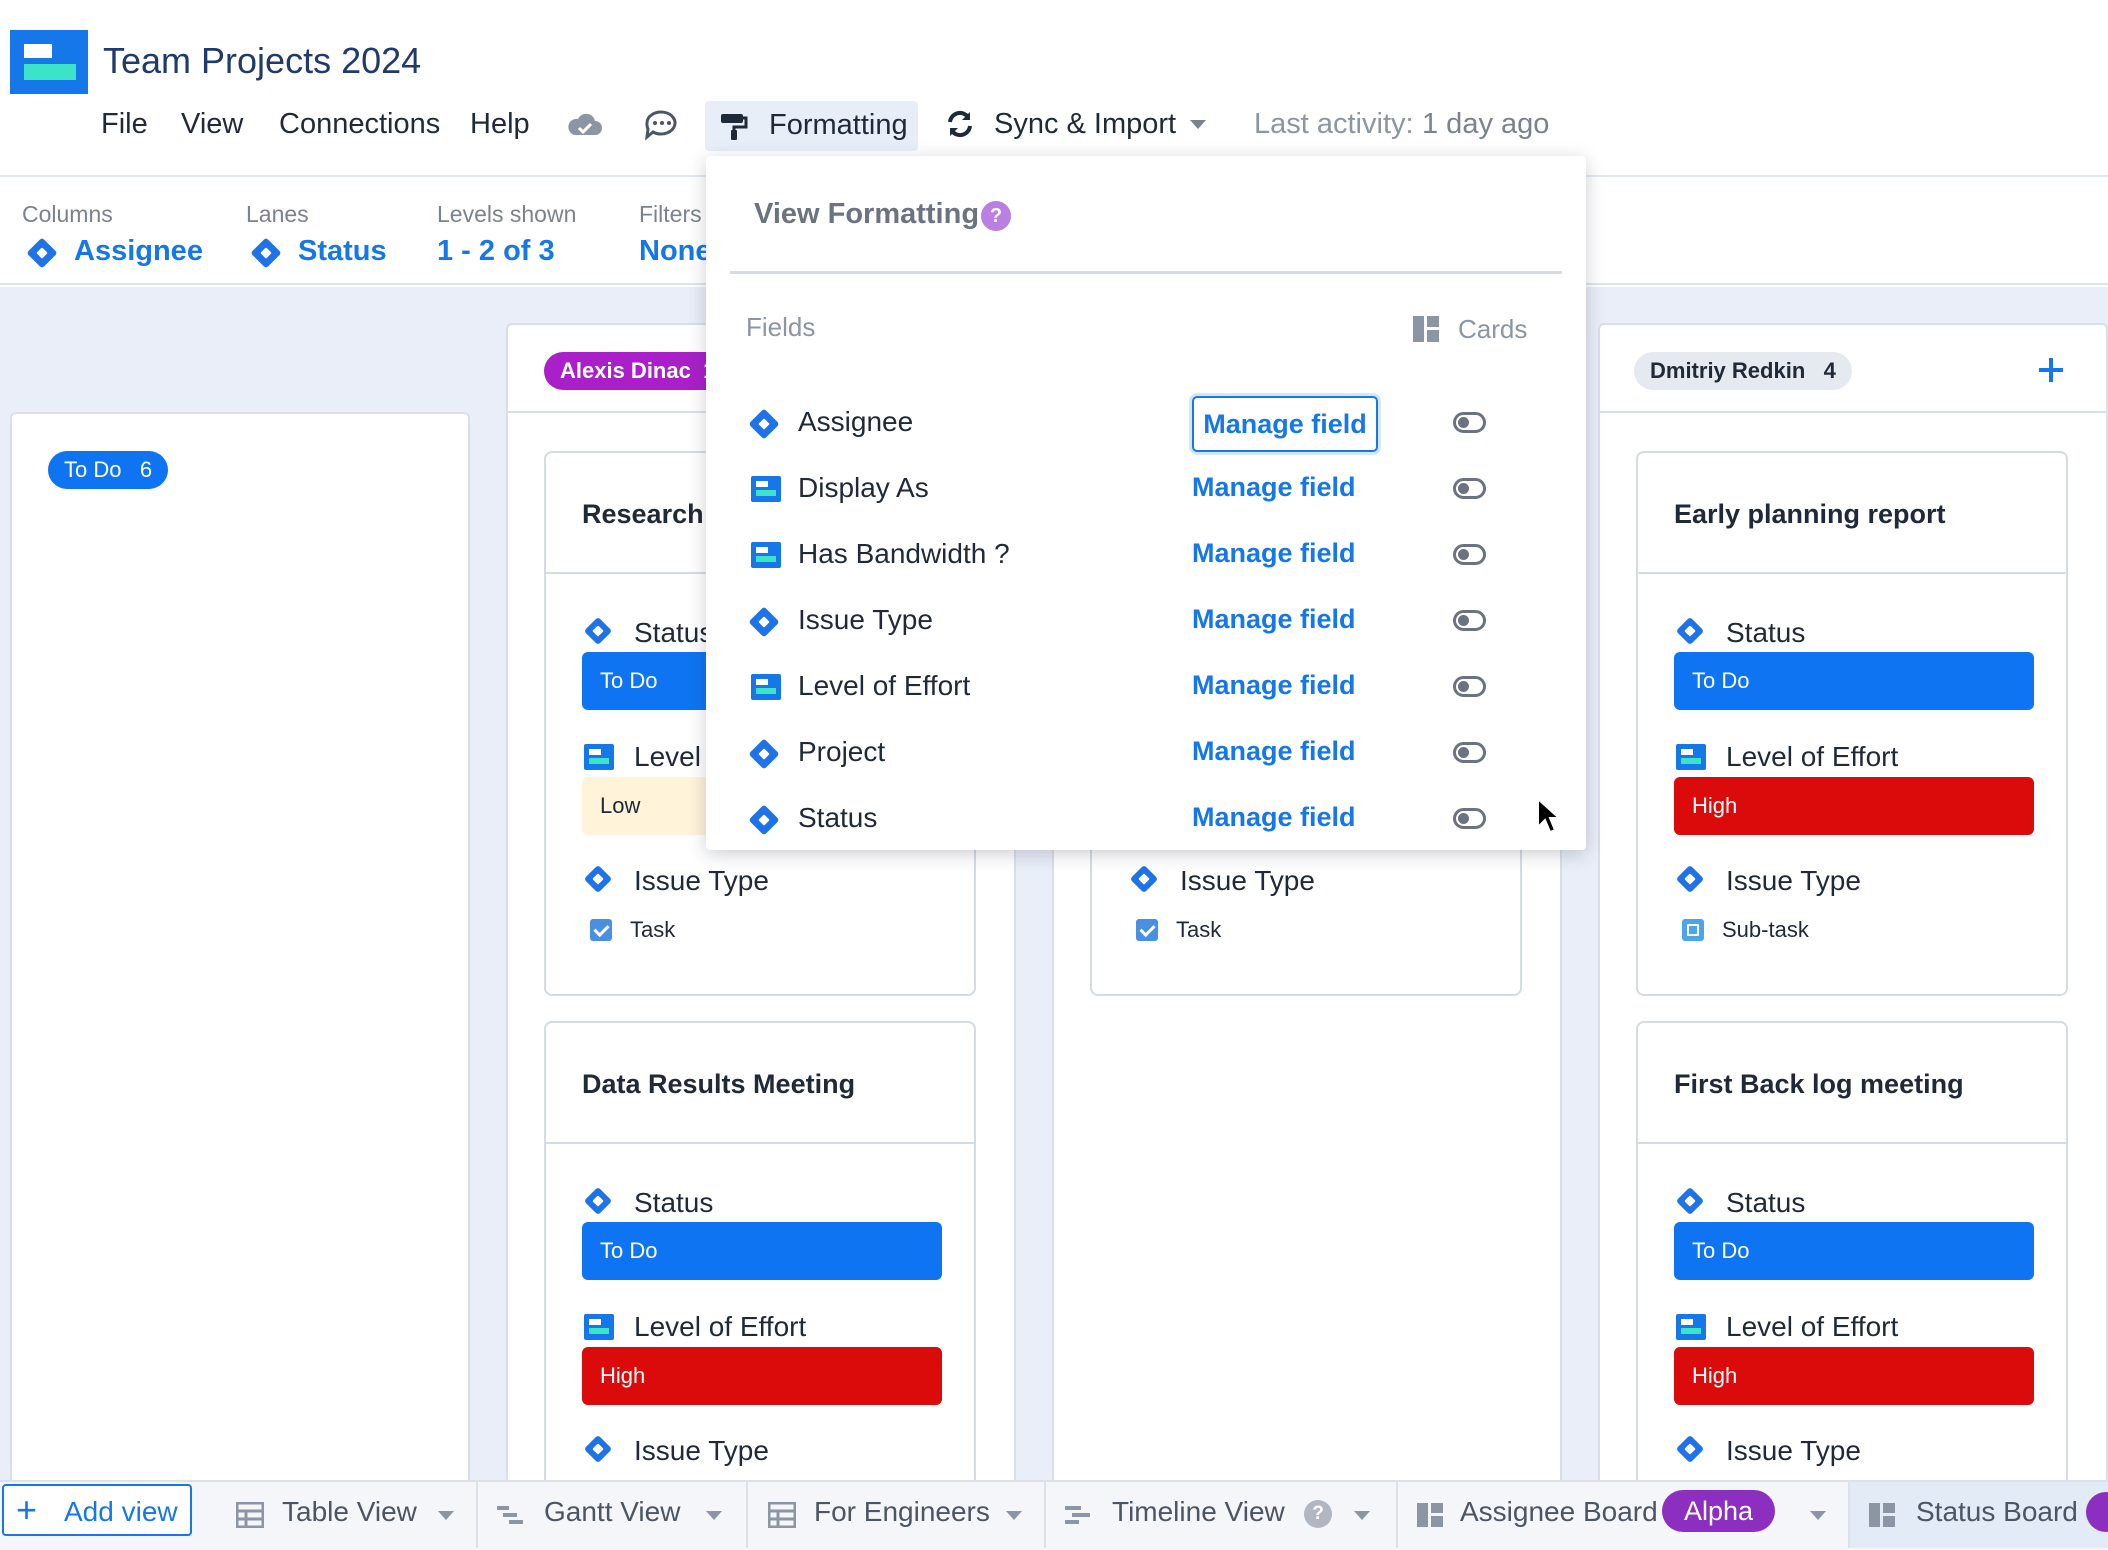  I want to click on menu-connections: Connections, so click(360, 124).